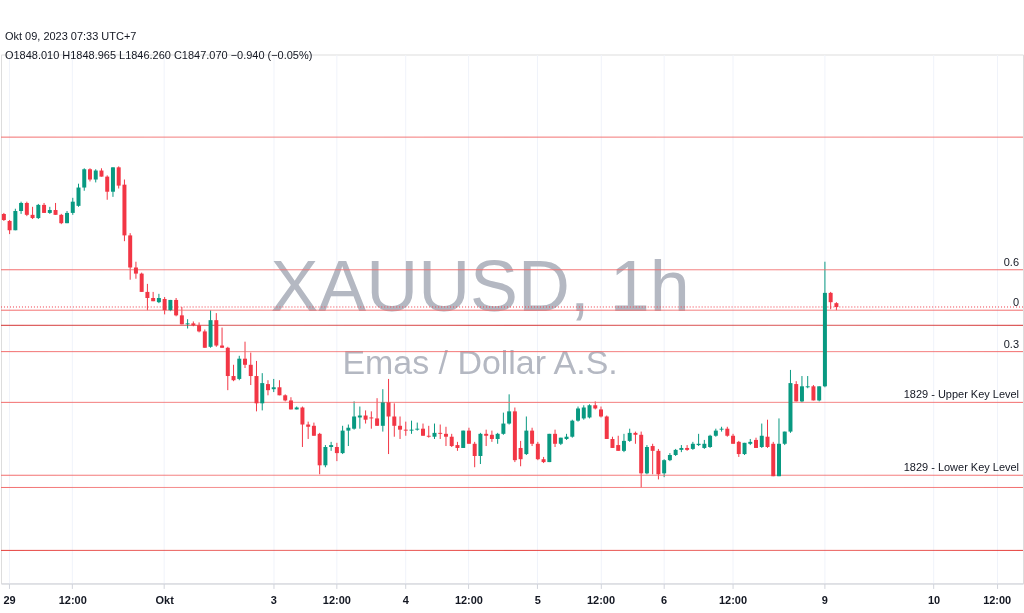  What do you see at coordinates (1011, 261) in the screenshot?
I see `annotation: 0.6` at bounding box center [1011, 261].